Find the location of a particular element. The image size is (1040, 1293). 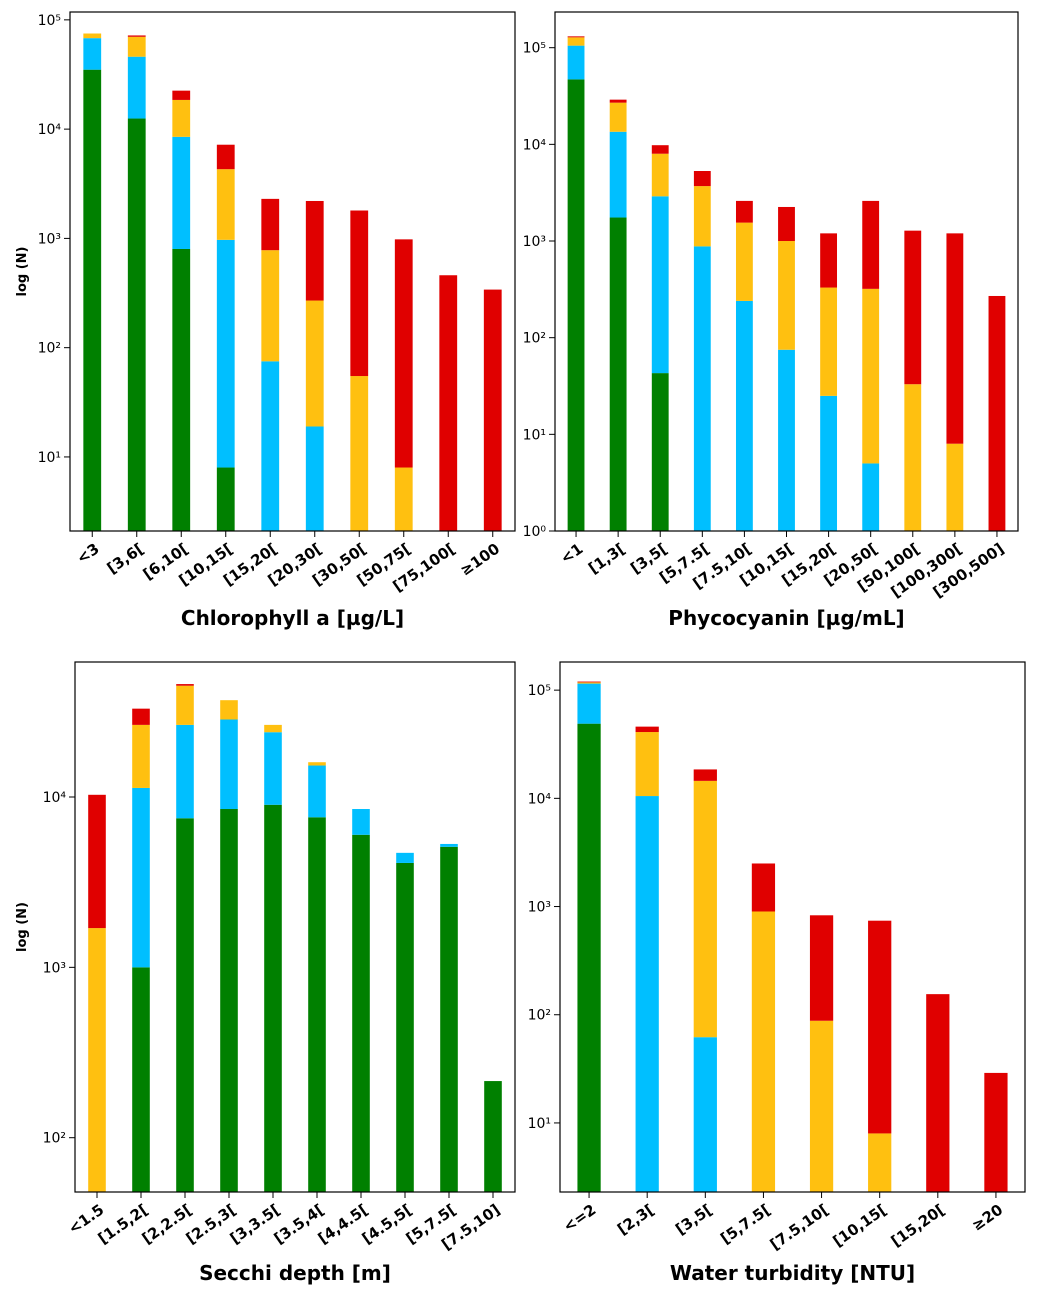

x-axis-title: Water turbidity [NTU] is located at coordinates (792, 1273).